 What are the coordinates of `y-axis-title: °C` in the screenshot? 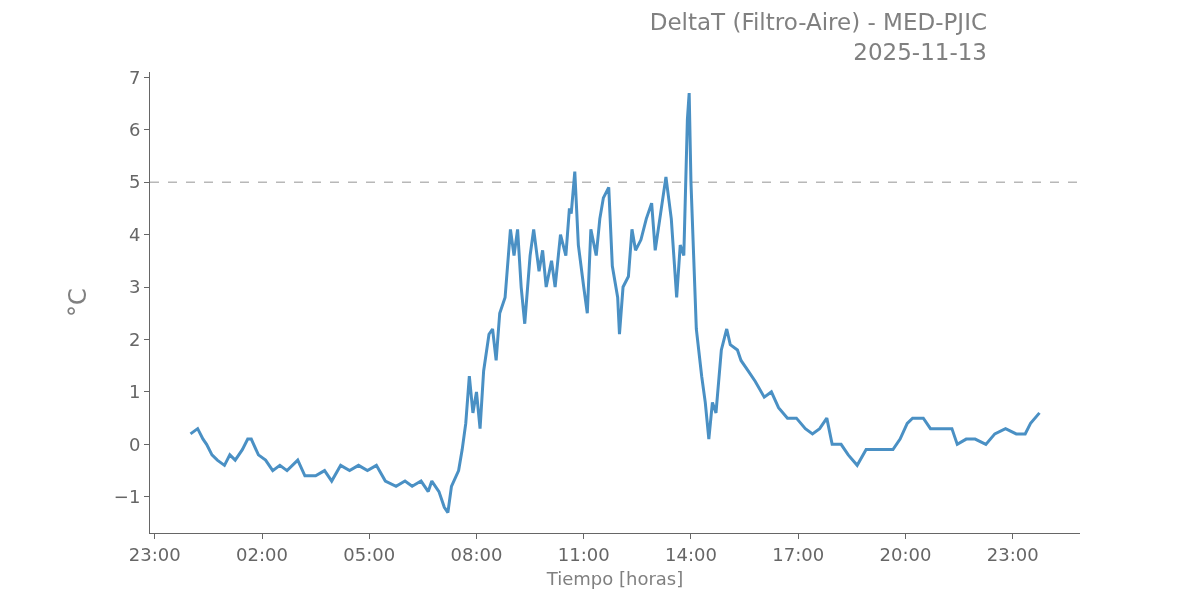 It's located at (77, 302).